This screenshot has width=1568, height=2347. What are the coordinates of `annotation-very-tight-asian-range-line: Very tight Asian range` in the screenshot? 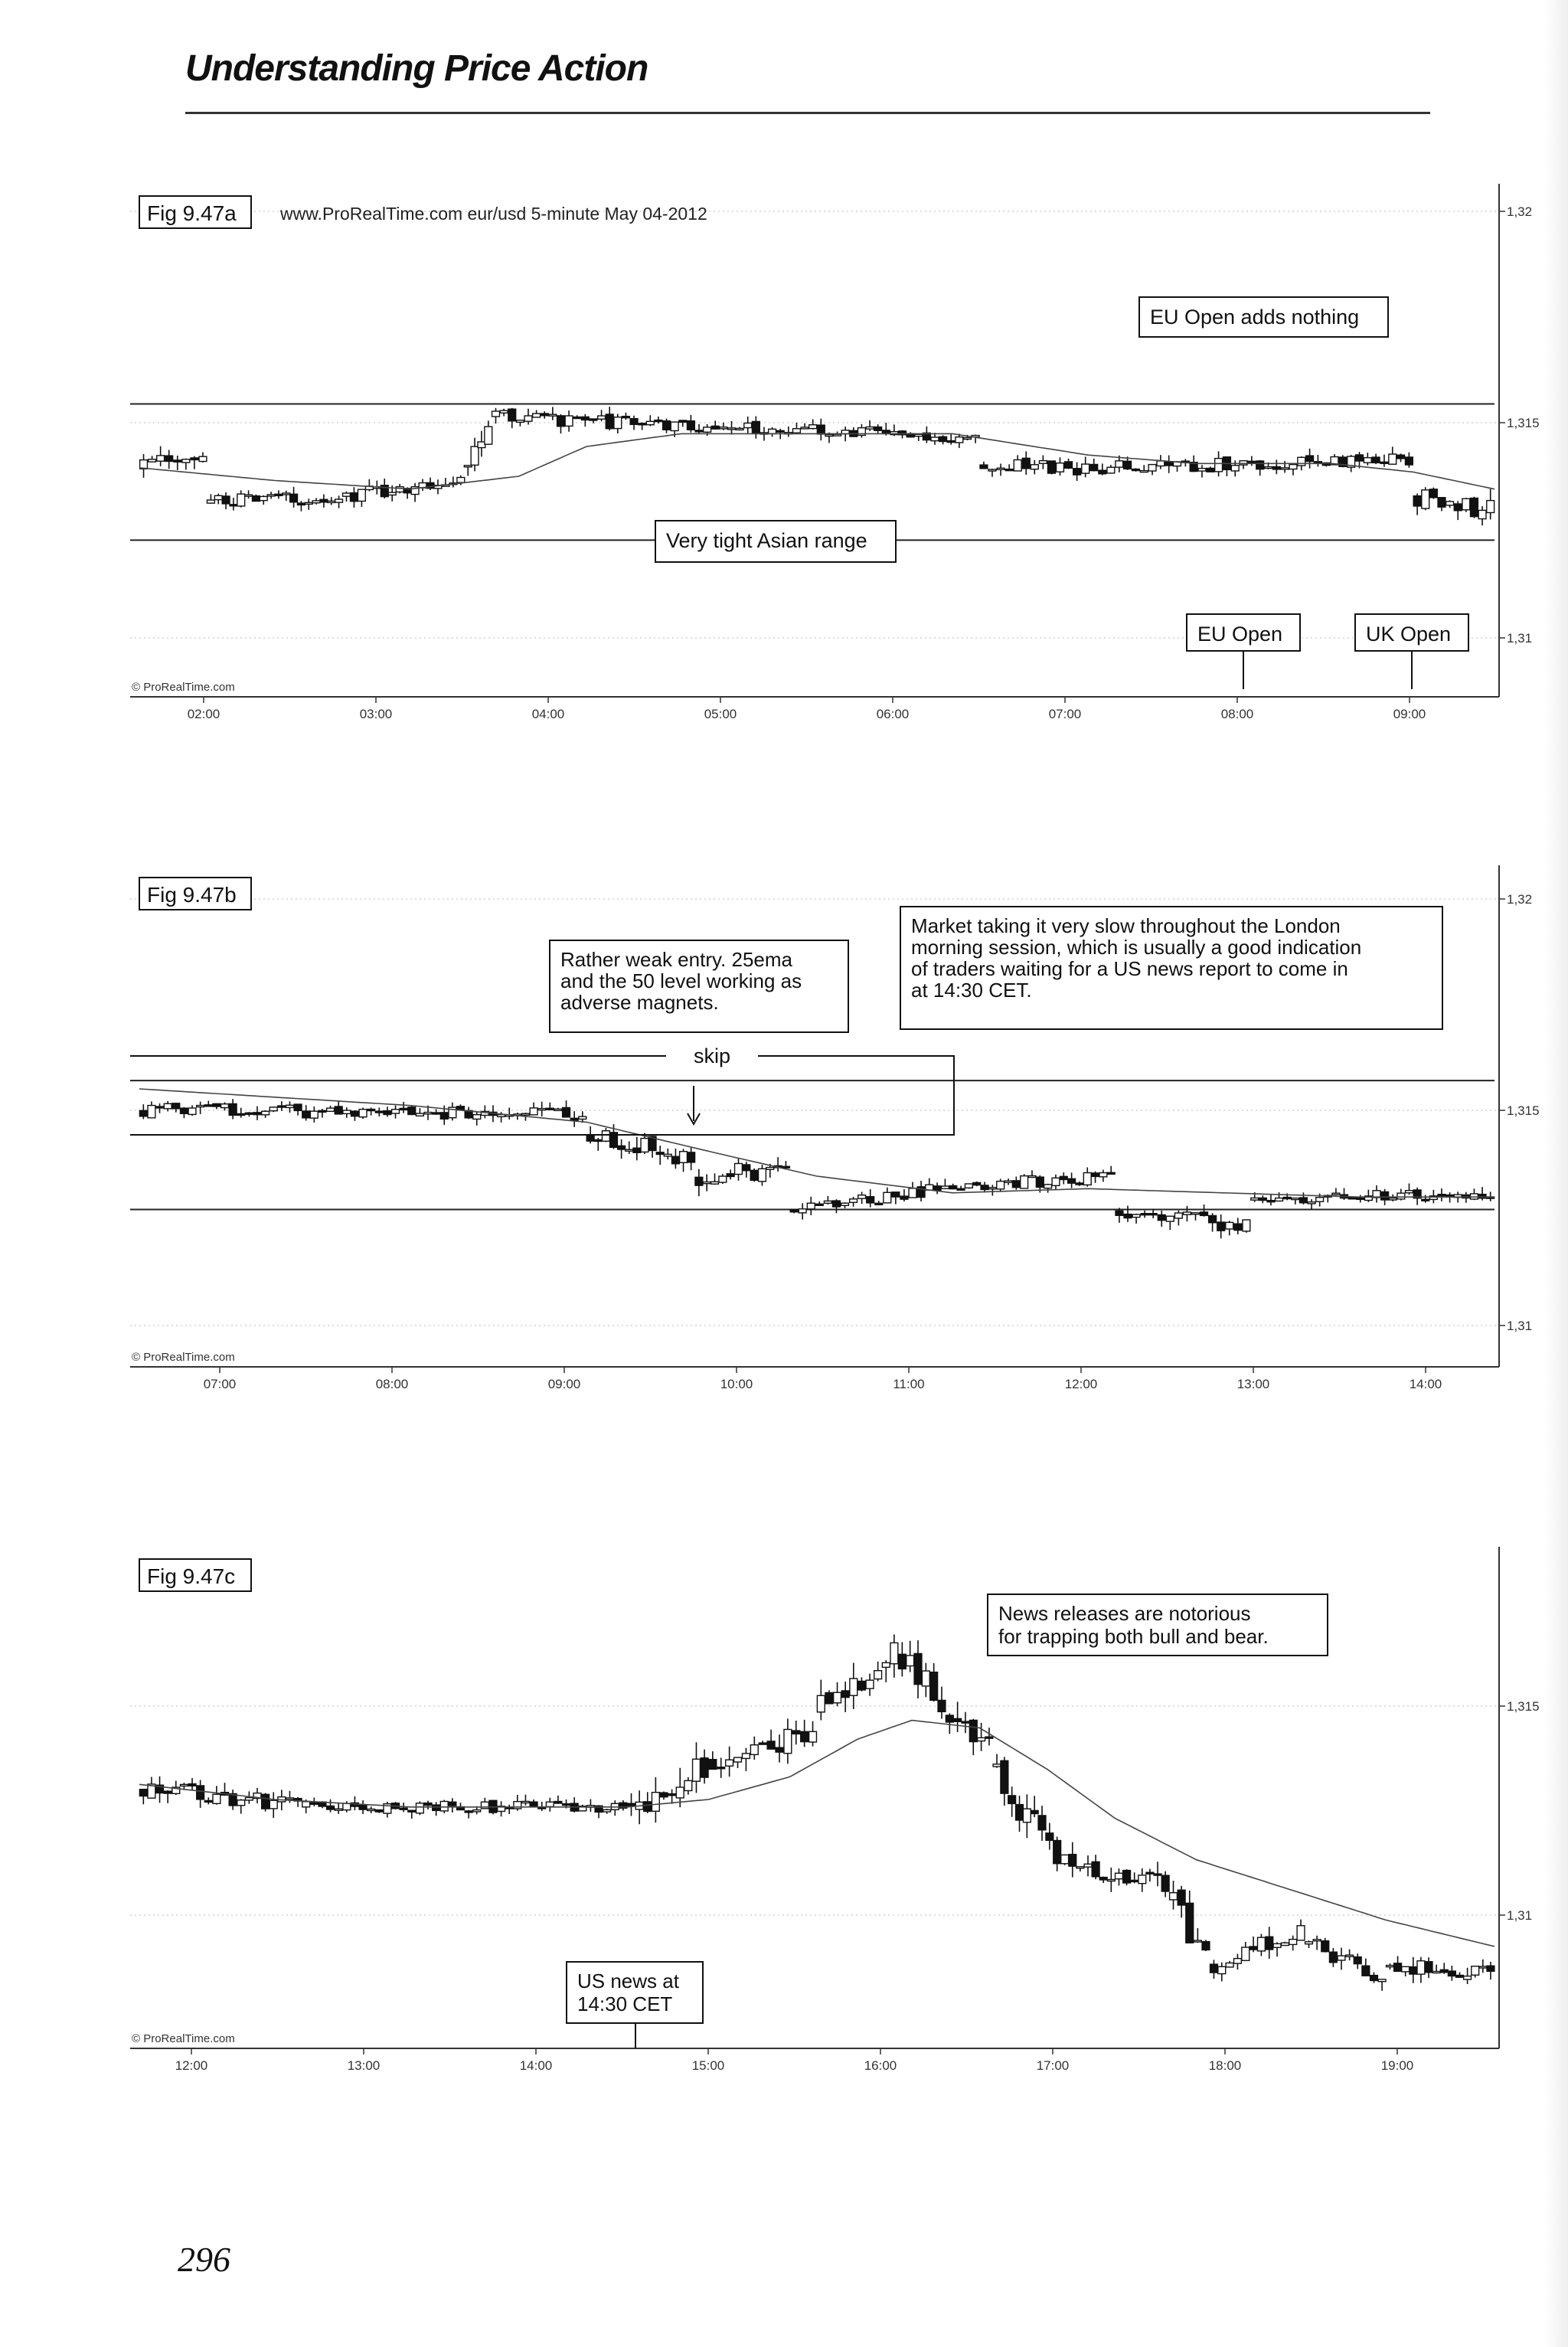 It's located at (766, 540).